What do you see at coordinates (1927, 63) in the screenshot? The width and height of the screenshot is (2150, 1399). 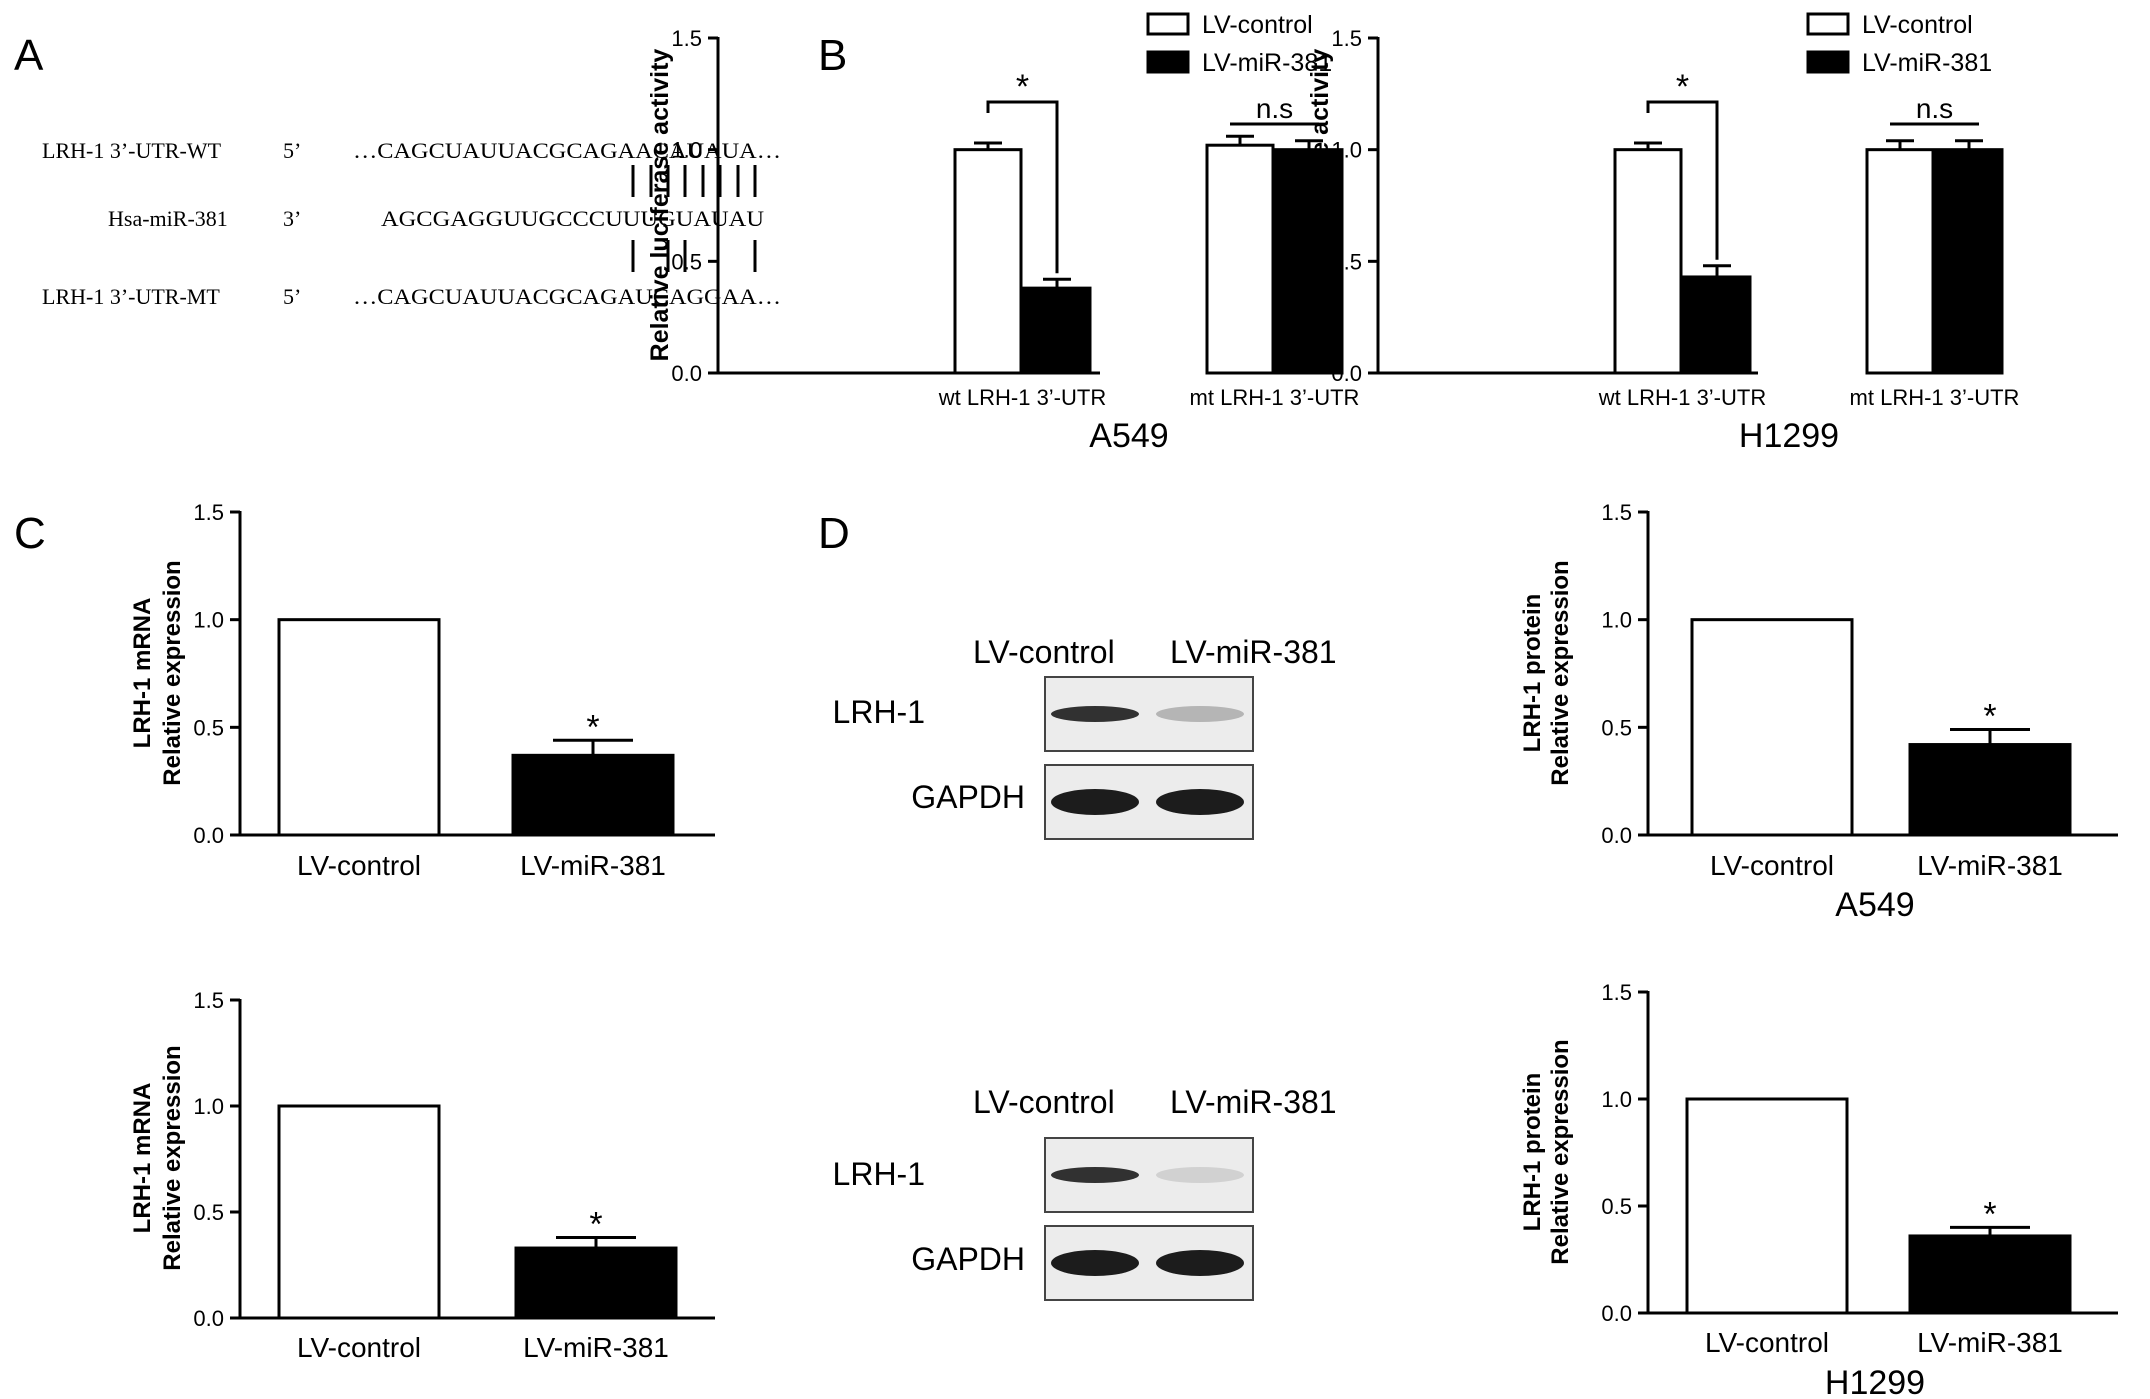 I see `legend-label-mir: LV-miR-381` at bounding box center [1927, 63].